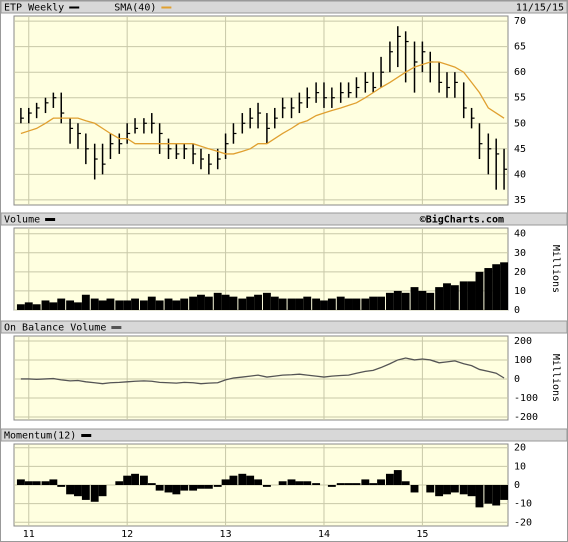 This screenshot has width=568, height=542. What do you see at coordinates (517, 379) in the screenshot?
I see `y-tick-label: 0` at bounding box center [517, 379].